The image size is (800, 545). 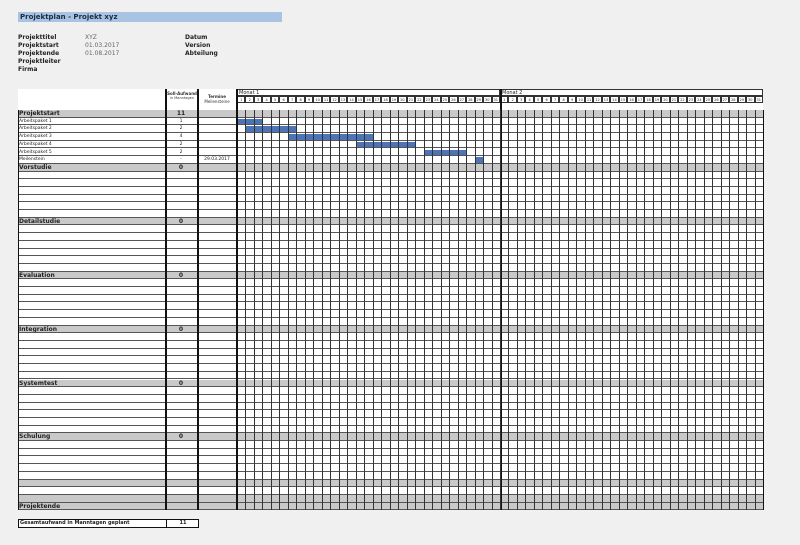 What do you see at coordinates (102, 45) in the screenshot?
I see `meta-value: 01.03.2017` at bounding box center [102, 45].